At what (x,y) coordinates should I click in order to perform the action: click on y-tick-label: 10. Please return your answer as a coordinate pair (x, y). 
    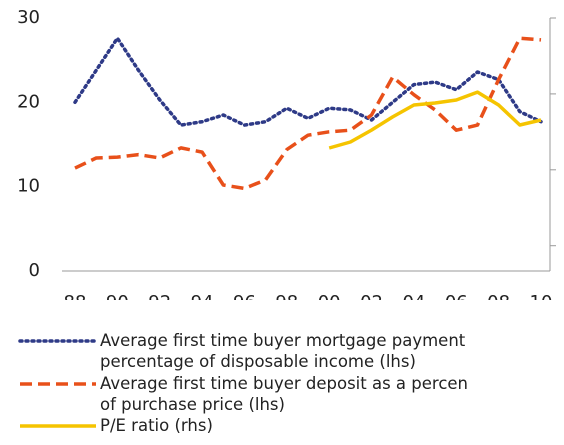
    Looking at the image, I should click on (28, 186).